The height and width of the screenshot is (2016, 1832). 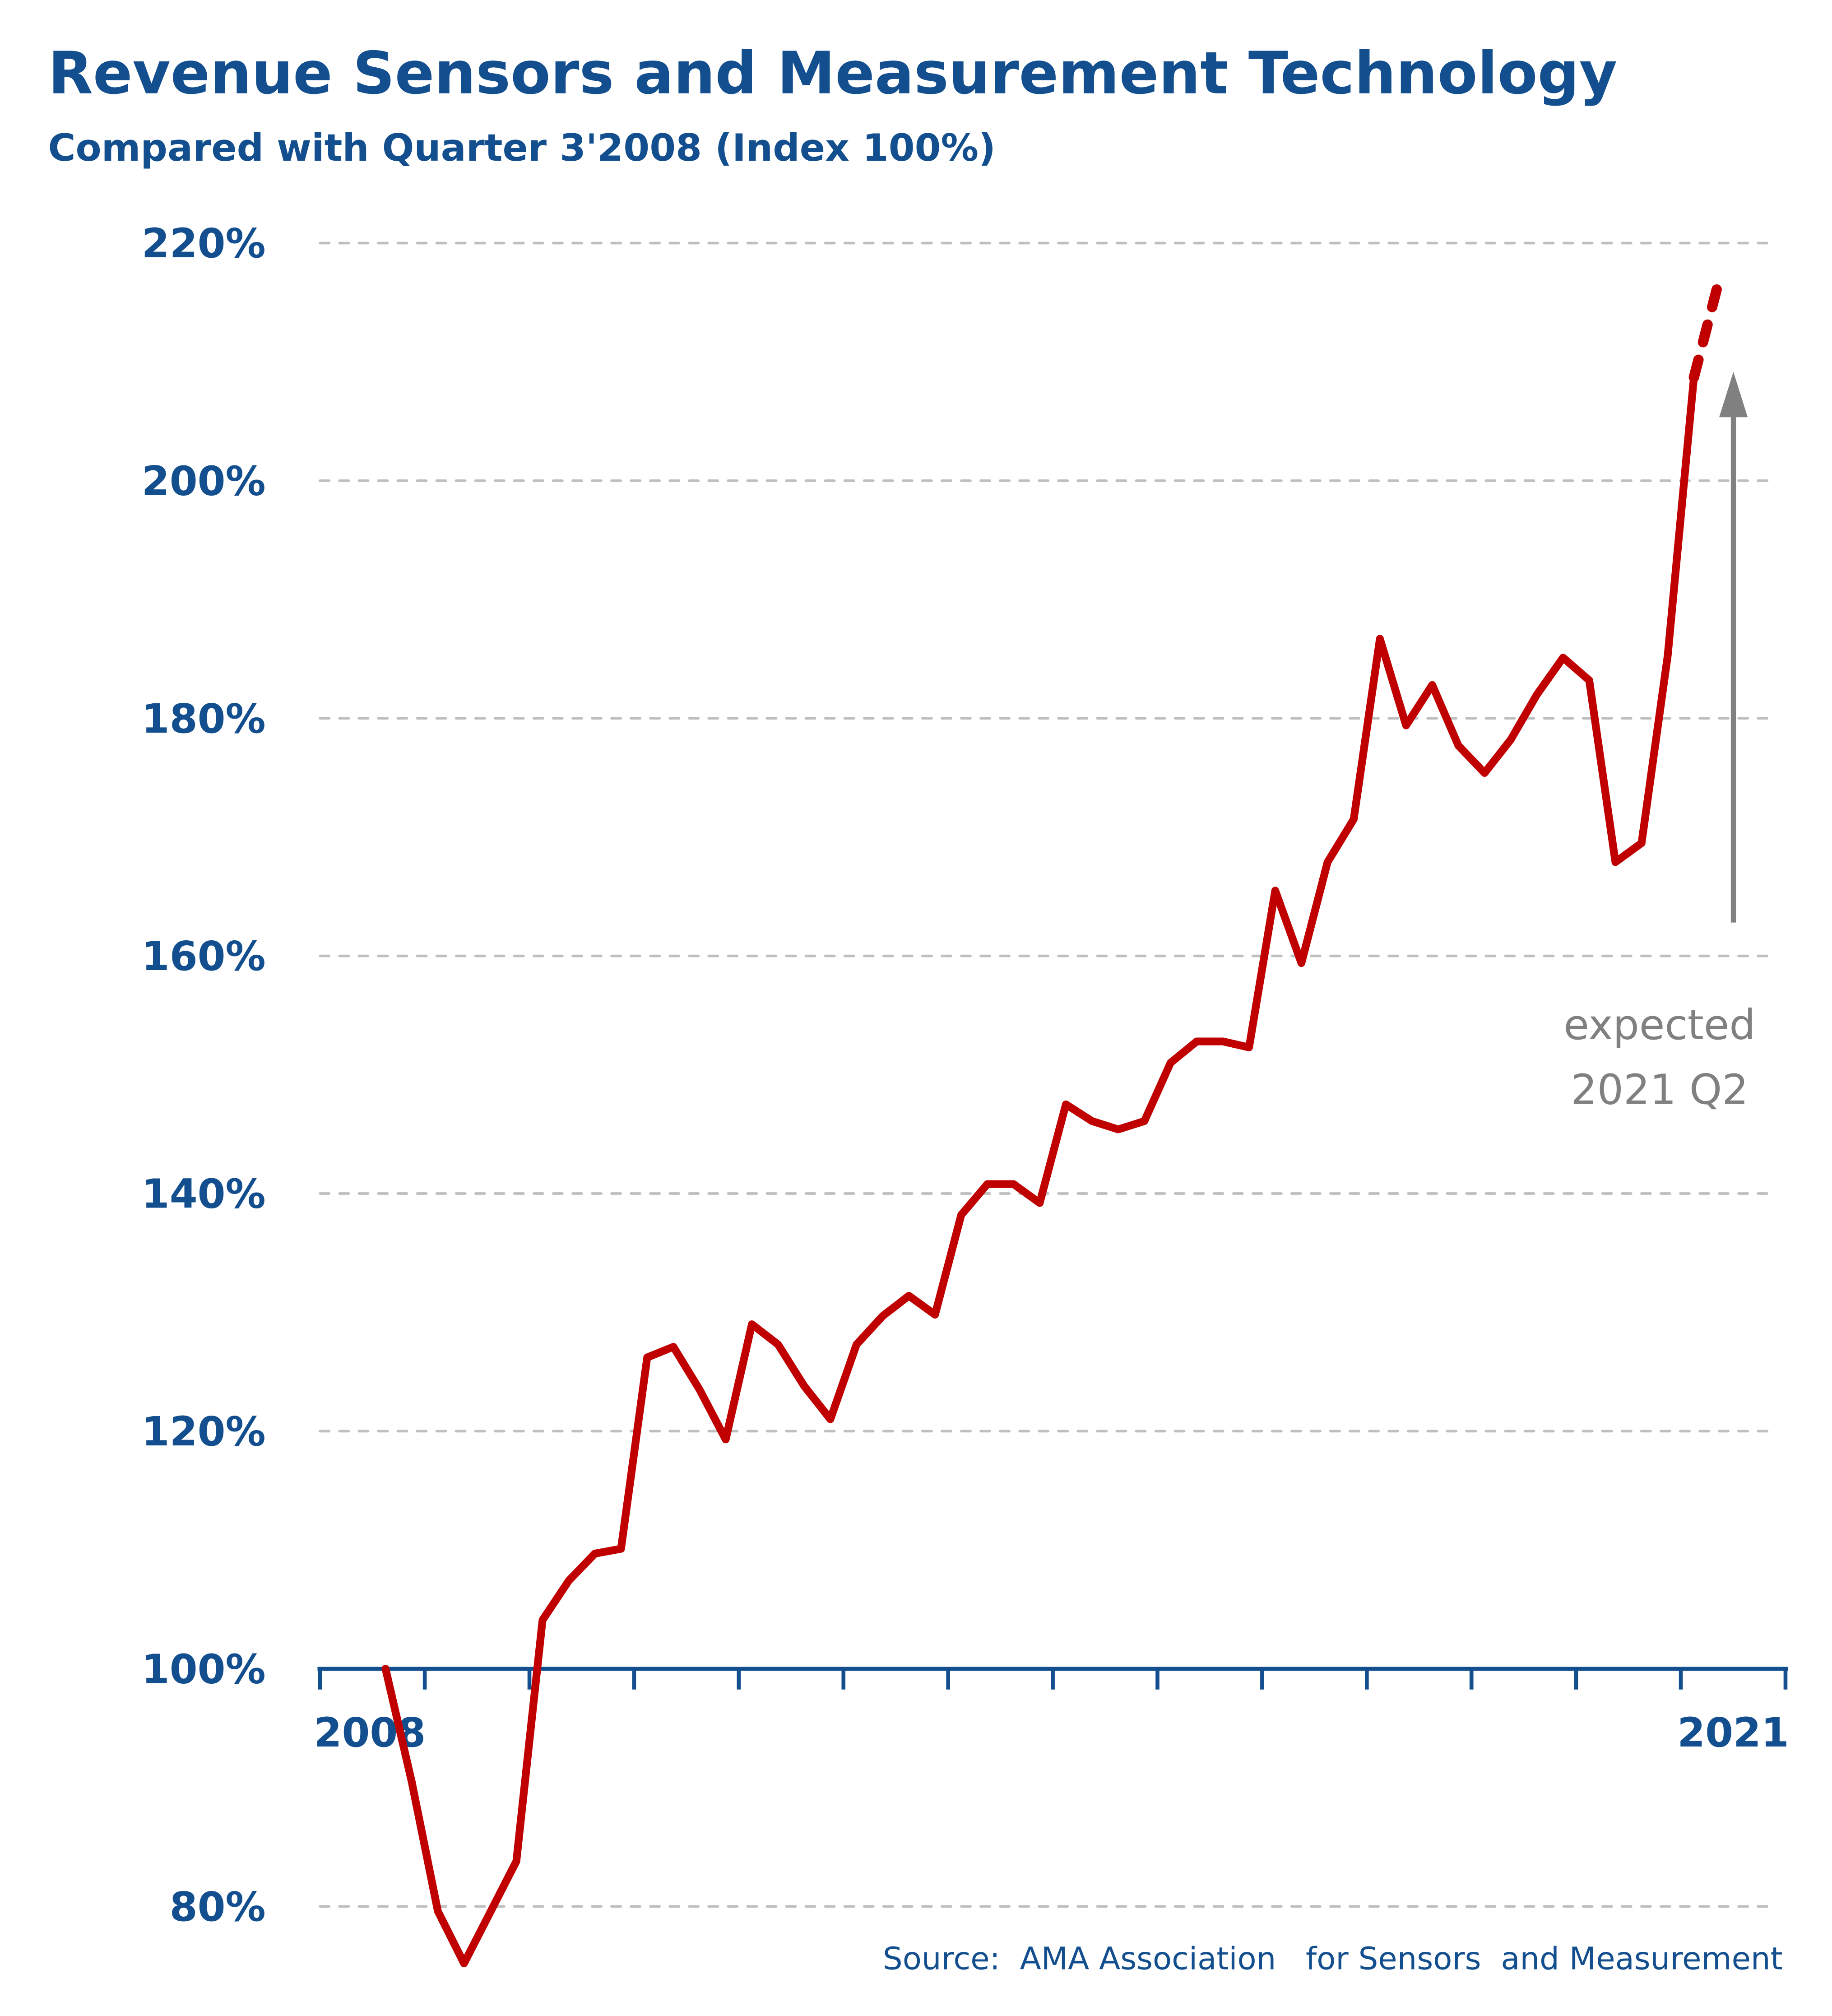 What do you see at coordinates (218, 1906) in the screenshot?
I see `y-tick-label: 80%` at bounding box center [218, 1906].